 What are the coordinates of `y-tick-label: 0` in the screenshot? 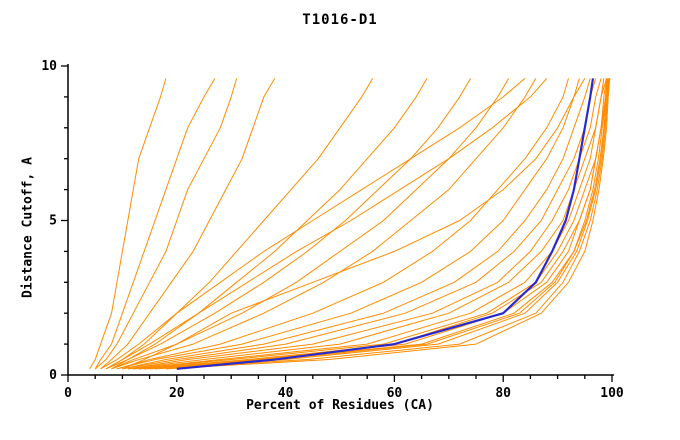 It's located at (53, 375).